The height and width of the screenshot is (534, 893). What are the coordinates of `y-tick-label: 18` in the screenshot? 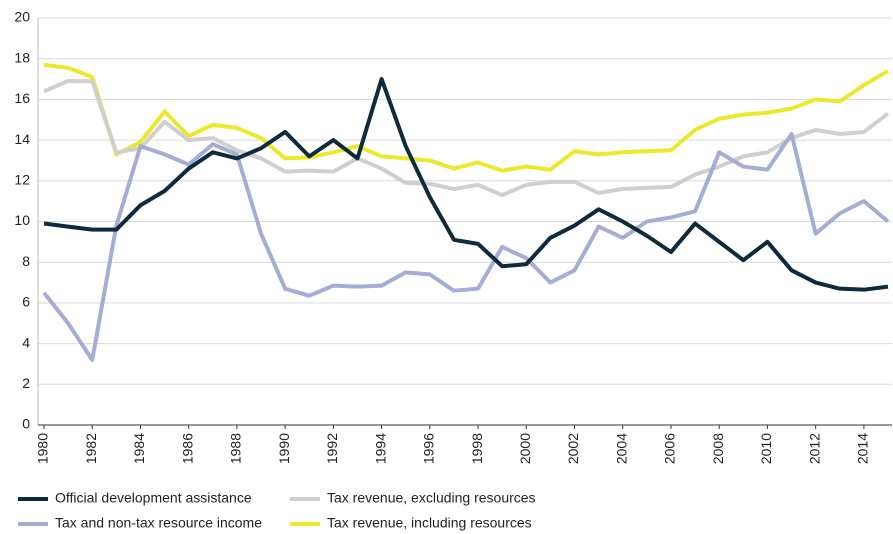 It's located at (22, 57).